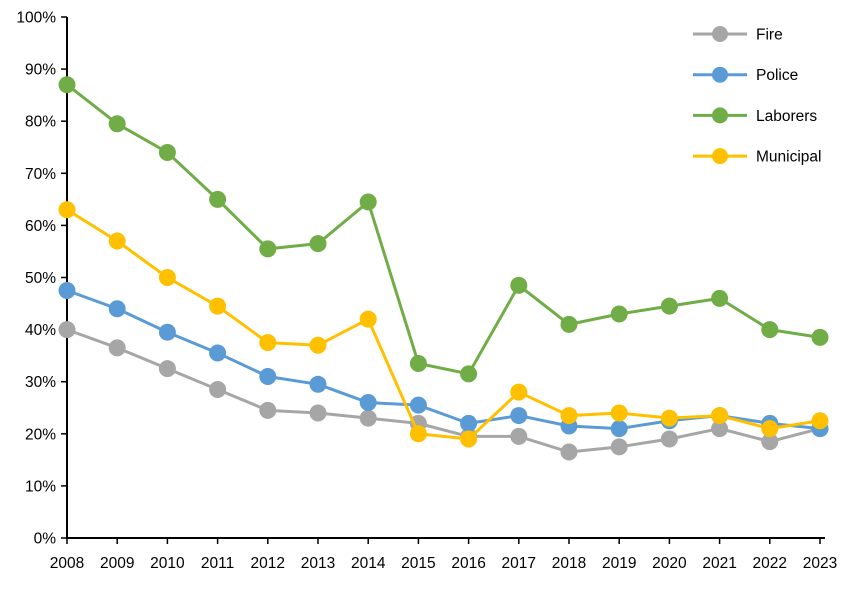 The width and height of the screenshot is (852, 593). I want to click on data-point-municipal-2012, so click(268, 343).